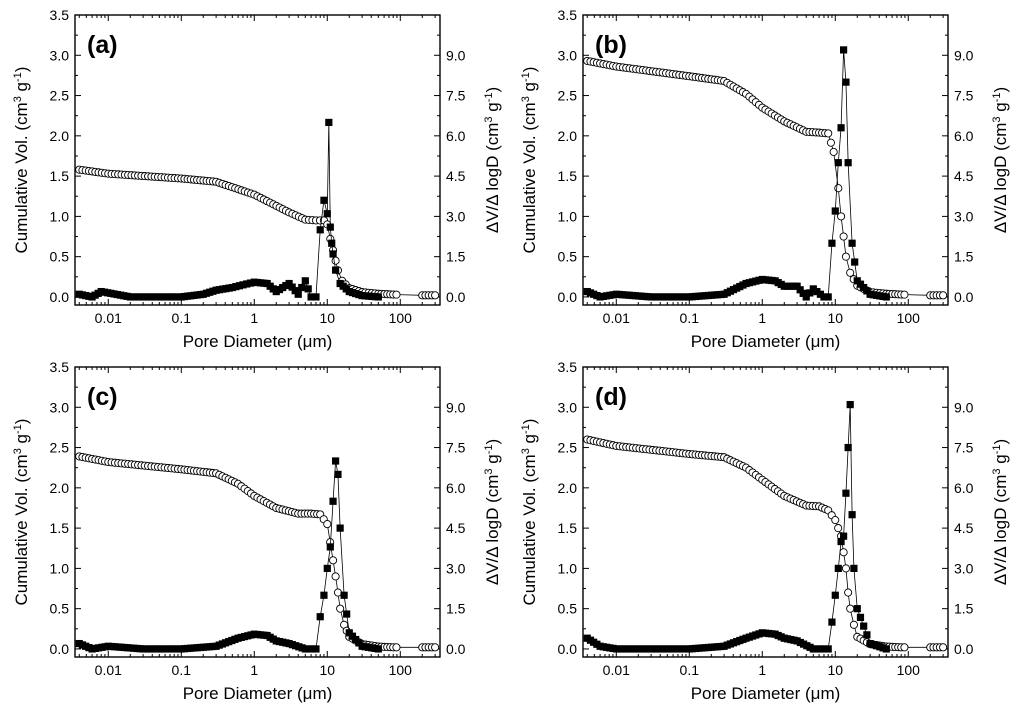 The image size is (1024, 708). Describe the element at coordinates (182, 670) in the screenshot. I see `x-tick-label: 0.1` at that location.